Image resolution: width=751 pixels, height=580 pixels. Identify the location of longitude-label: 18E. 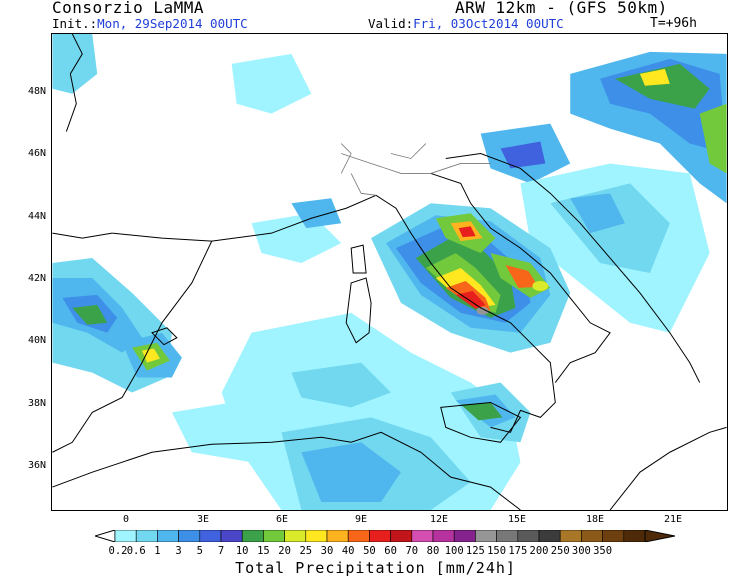
(595, 519).